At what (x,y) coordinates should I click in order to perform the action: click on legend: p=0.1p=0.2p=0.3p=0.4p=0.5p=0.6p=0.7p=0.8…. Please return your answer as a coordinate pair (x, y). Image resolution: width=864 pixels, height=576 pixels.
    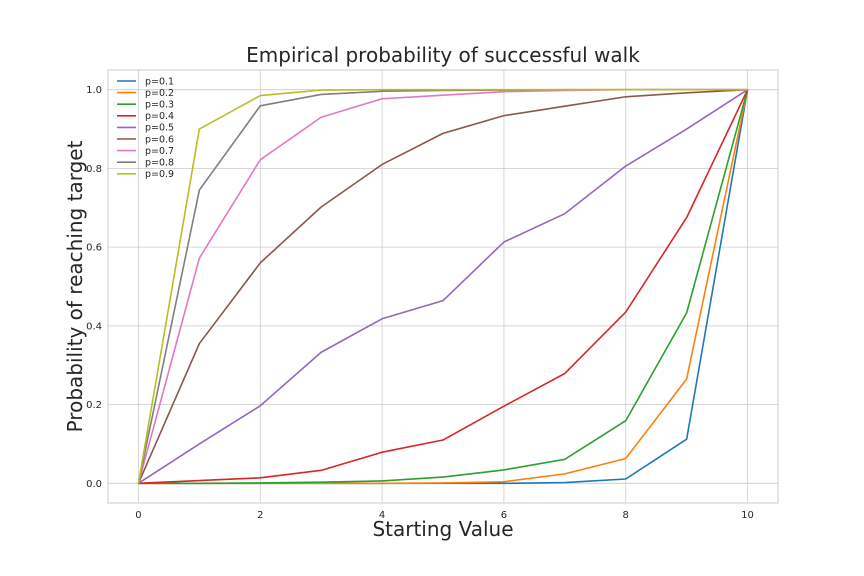
    Looking at the image, I should click on (145, 128).